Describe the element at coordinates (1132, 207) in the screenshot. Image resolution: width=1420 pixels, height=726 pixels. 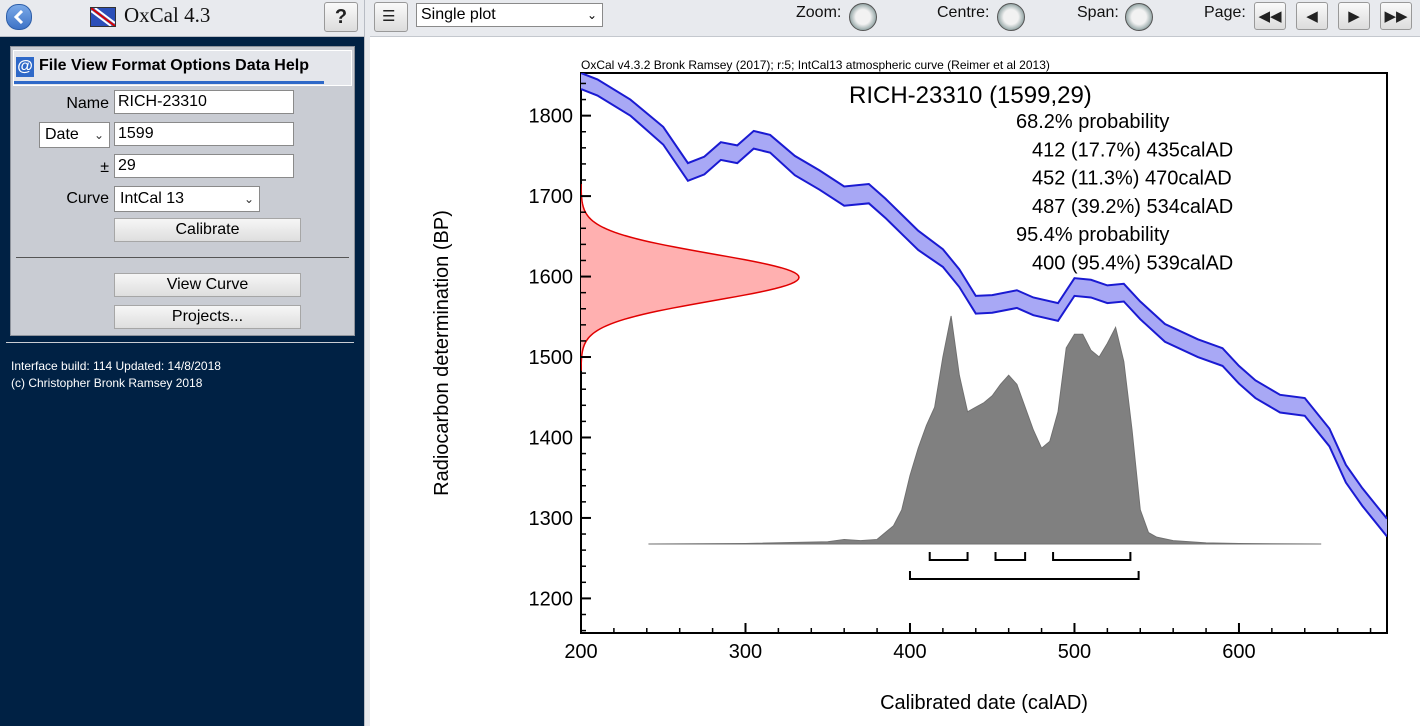
I see `annotation-line: 487 (39.2%) 534calAD` at that location.